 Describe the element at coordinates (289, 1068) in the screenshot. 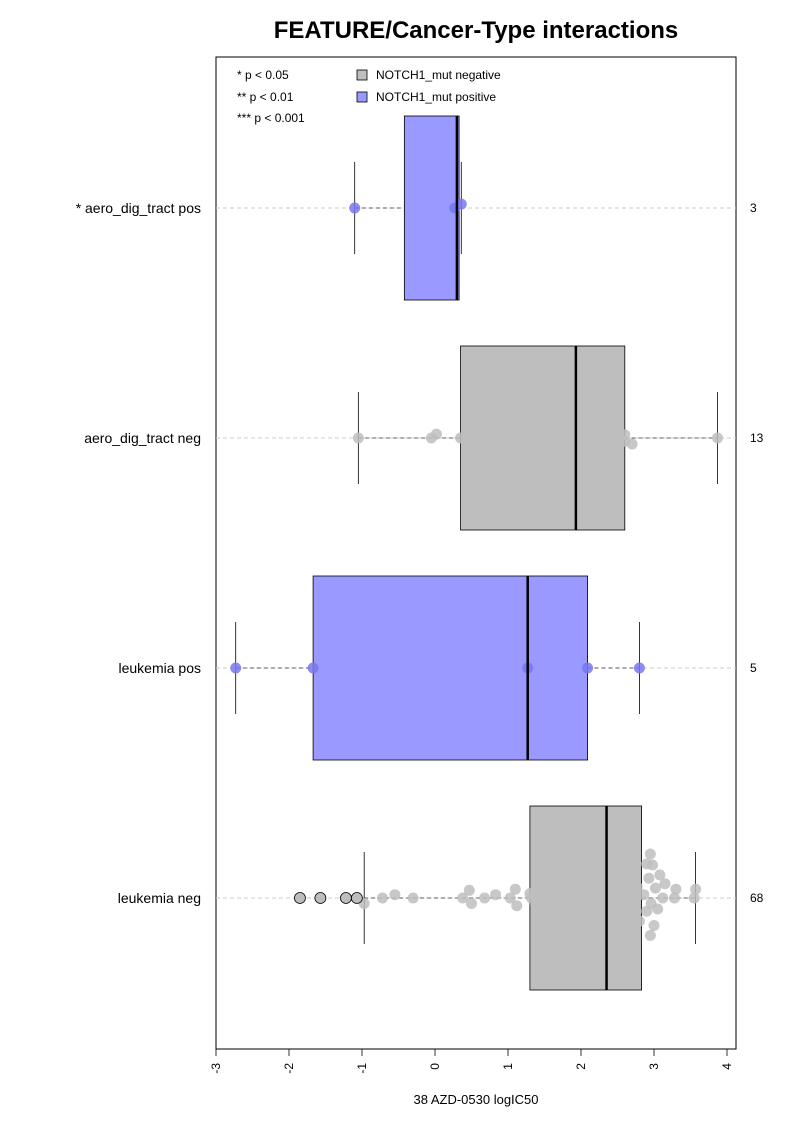

I see `x-tick-label: -2` at that location.